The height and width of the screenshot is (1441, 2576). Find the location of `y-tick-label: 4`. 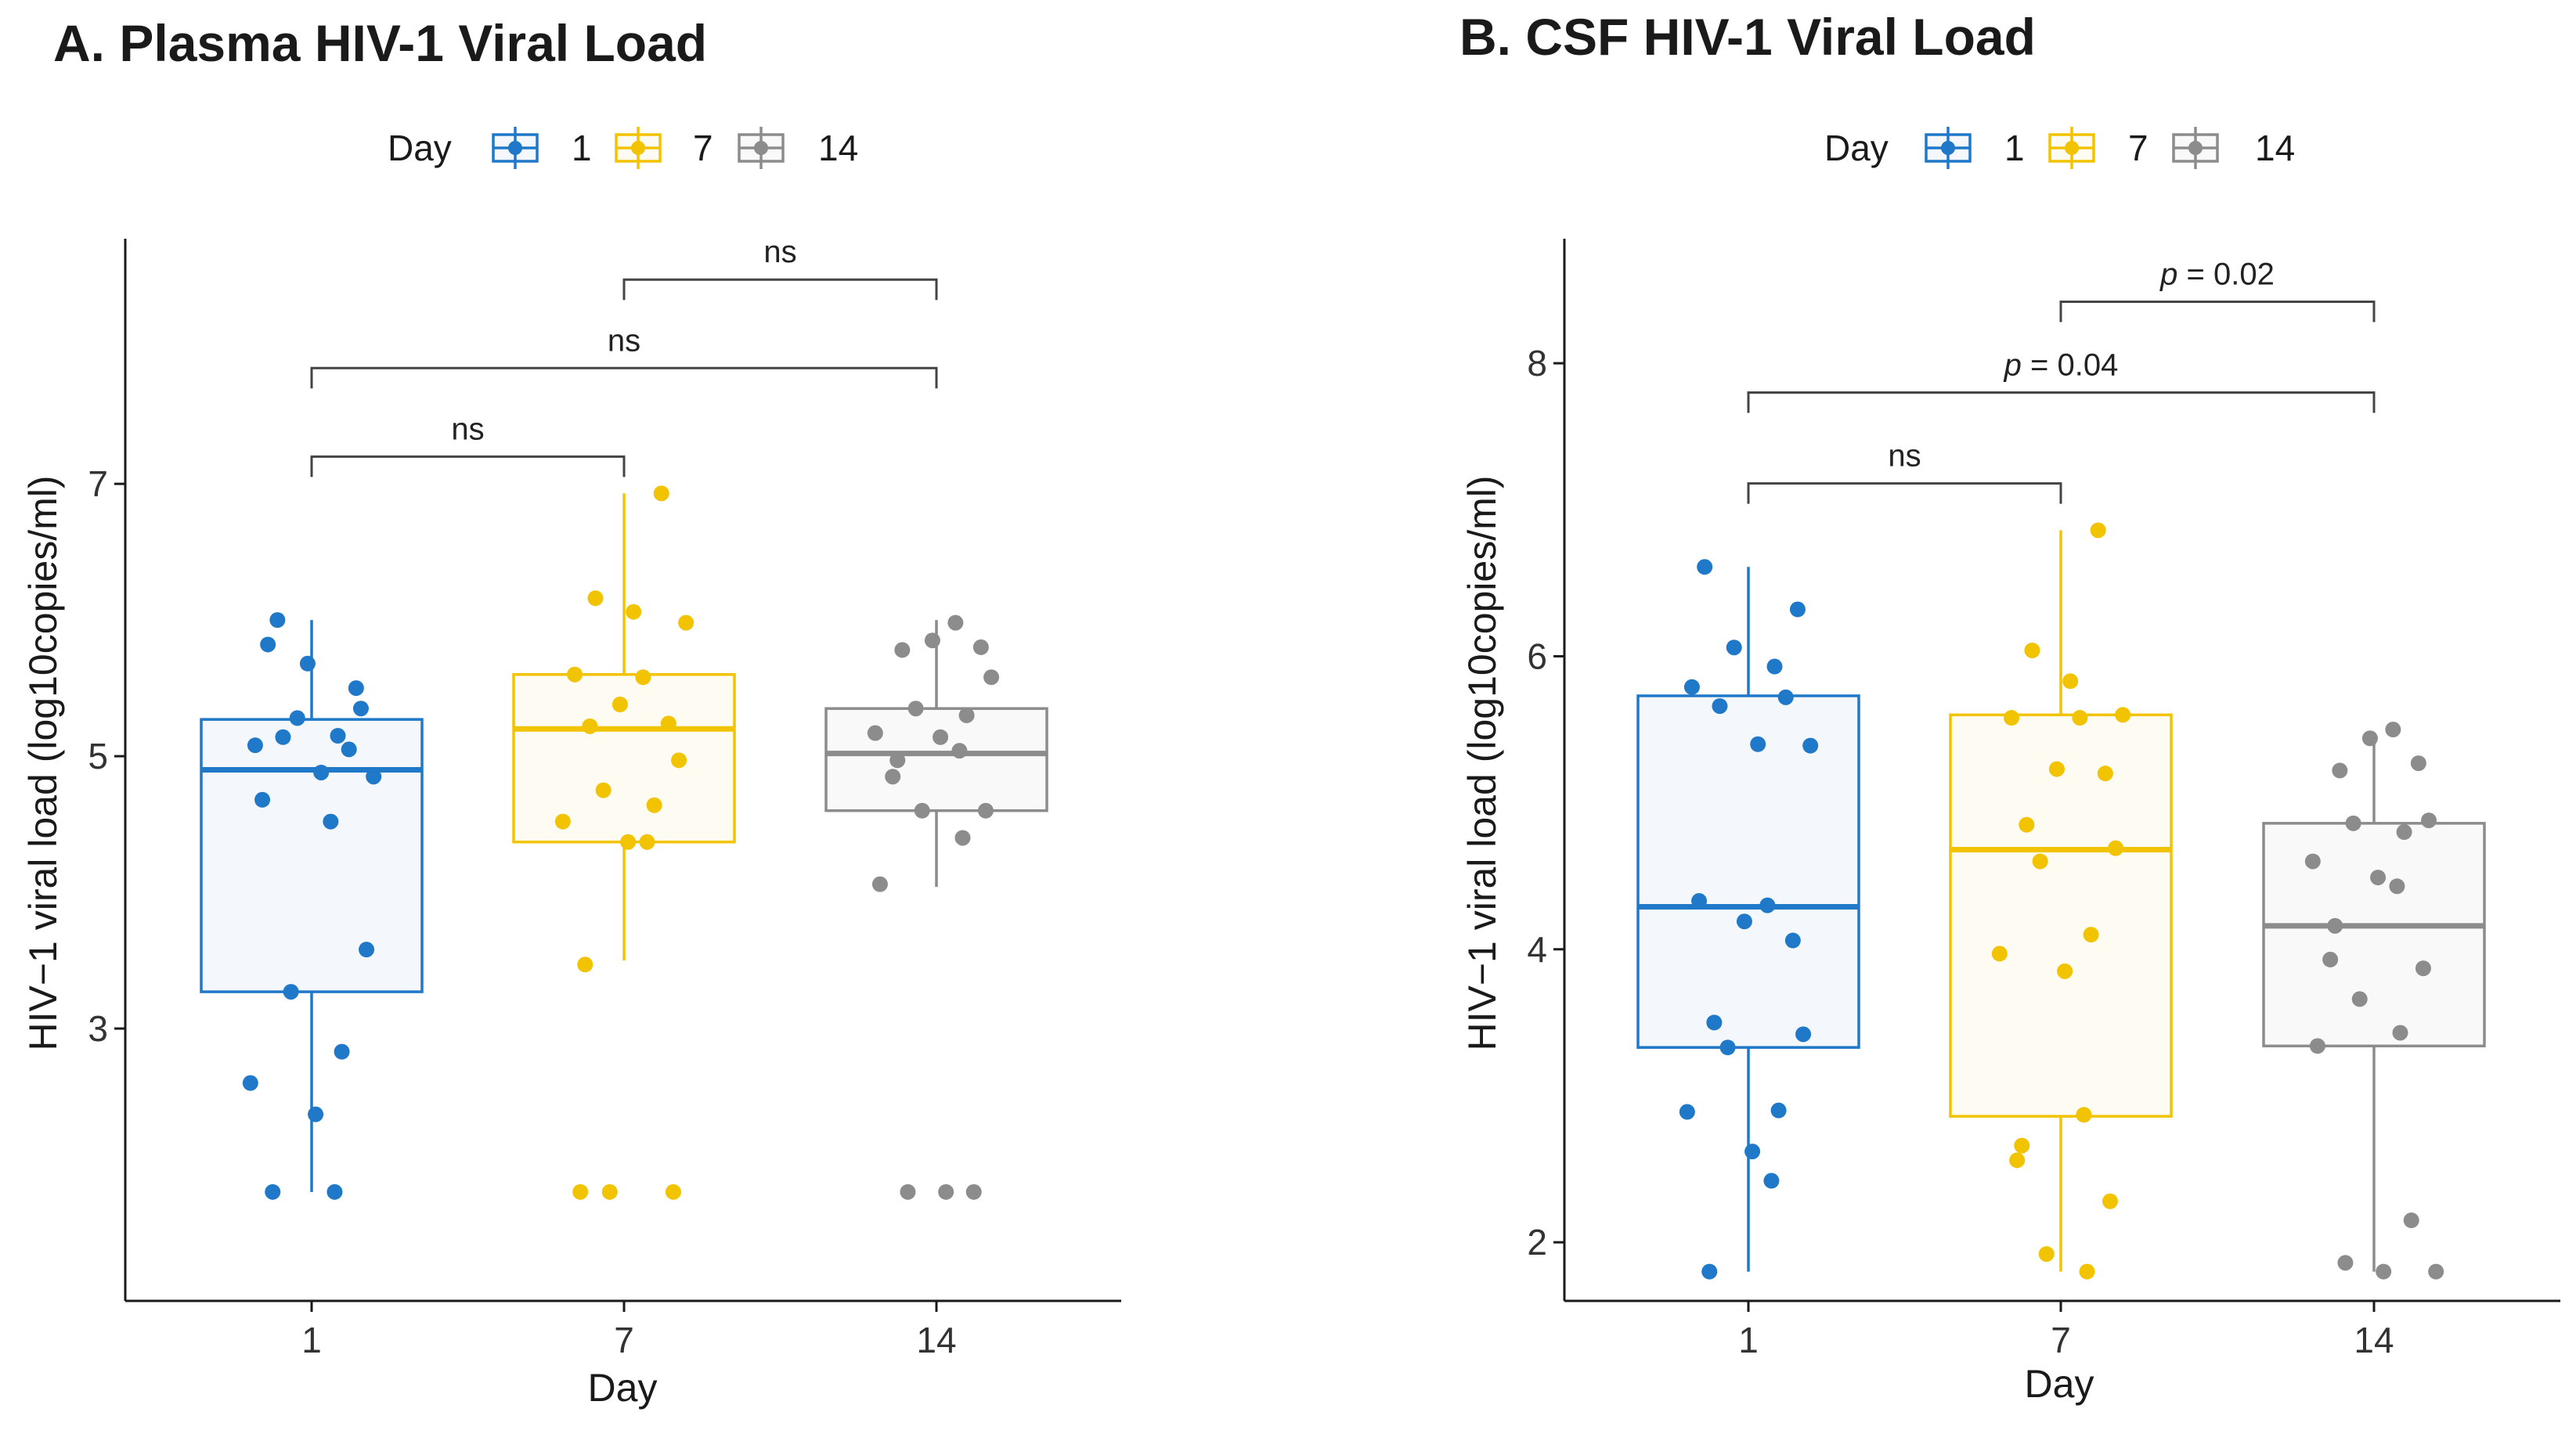

y-tick-label: 4 is located at coordinates (1537, 949).